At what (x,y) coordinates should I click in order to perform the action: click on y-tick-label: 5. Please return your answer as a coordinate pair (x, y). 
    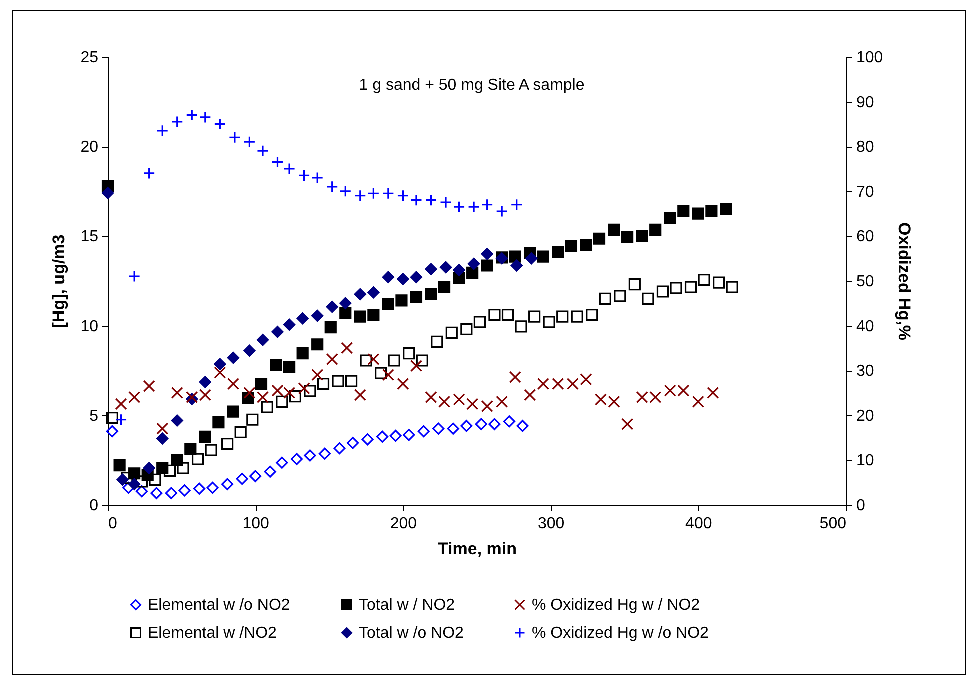
    Looking at the image, I should click on (94, 416).